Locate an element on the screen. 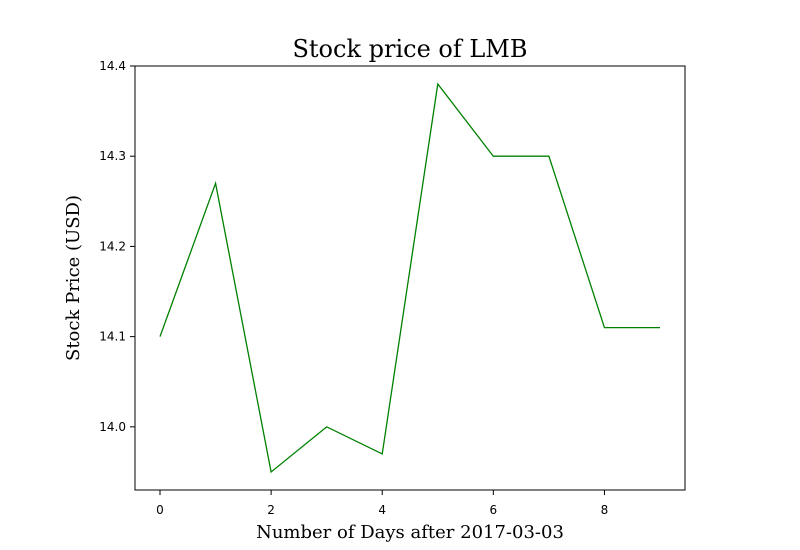 The height and width of the screenshot is (550, 800). y-tick-label: 14.4 is located at coordinates (112, 66).